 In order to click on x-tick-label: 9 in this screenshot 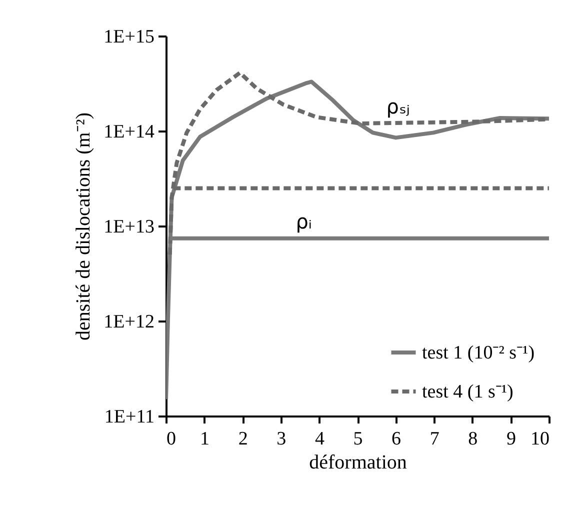, I will do `click(511, 439)`.